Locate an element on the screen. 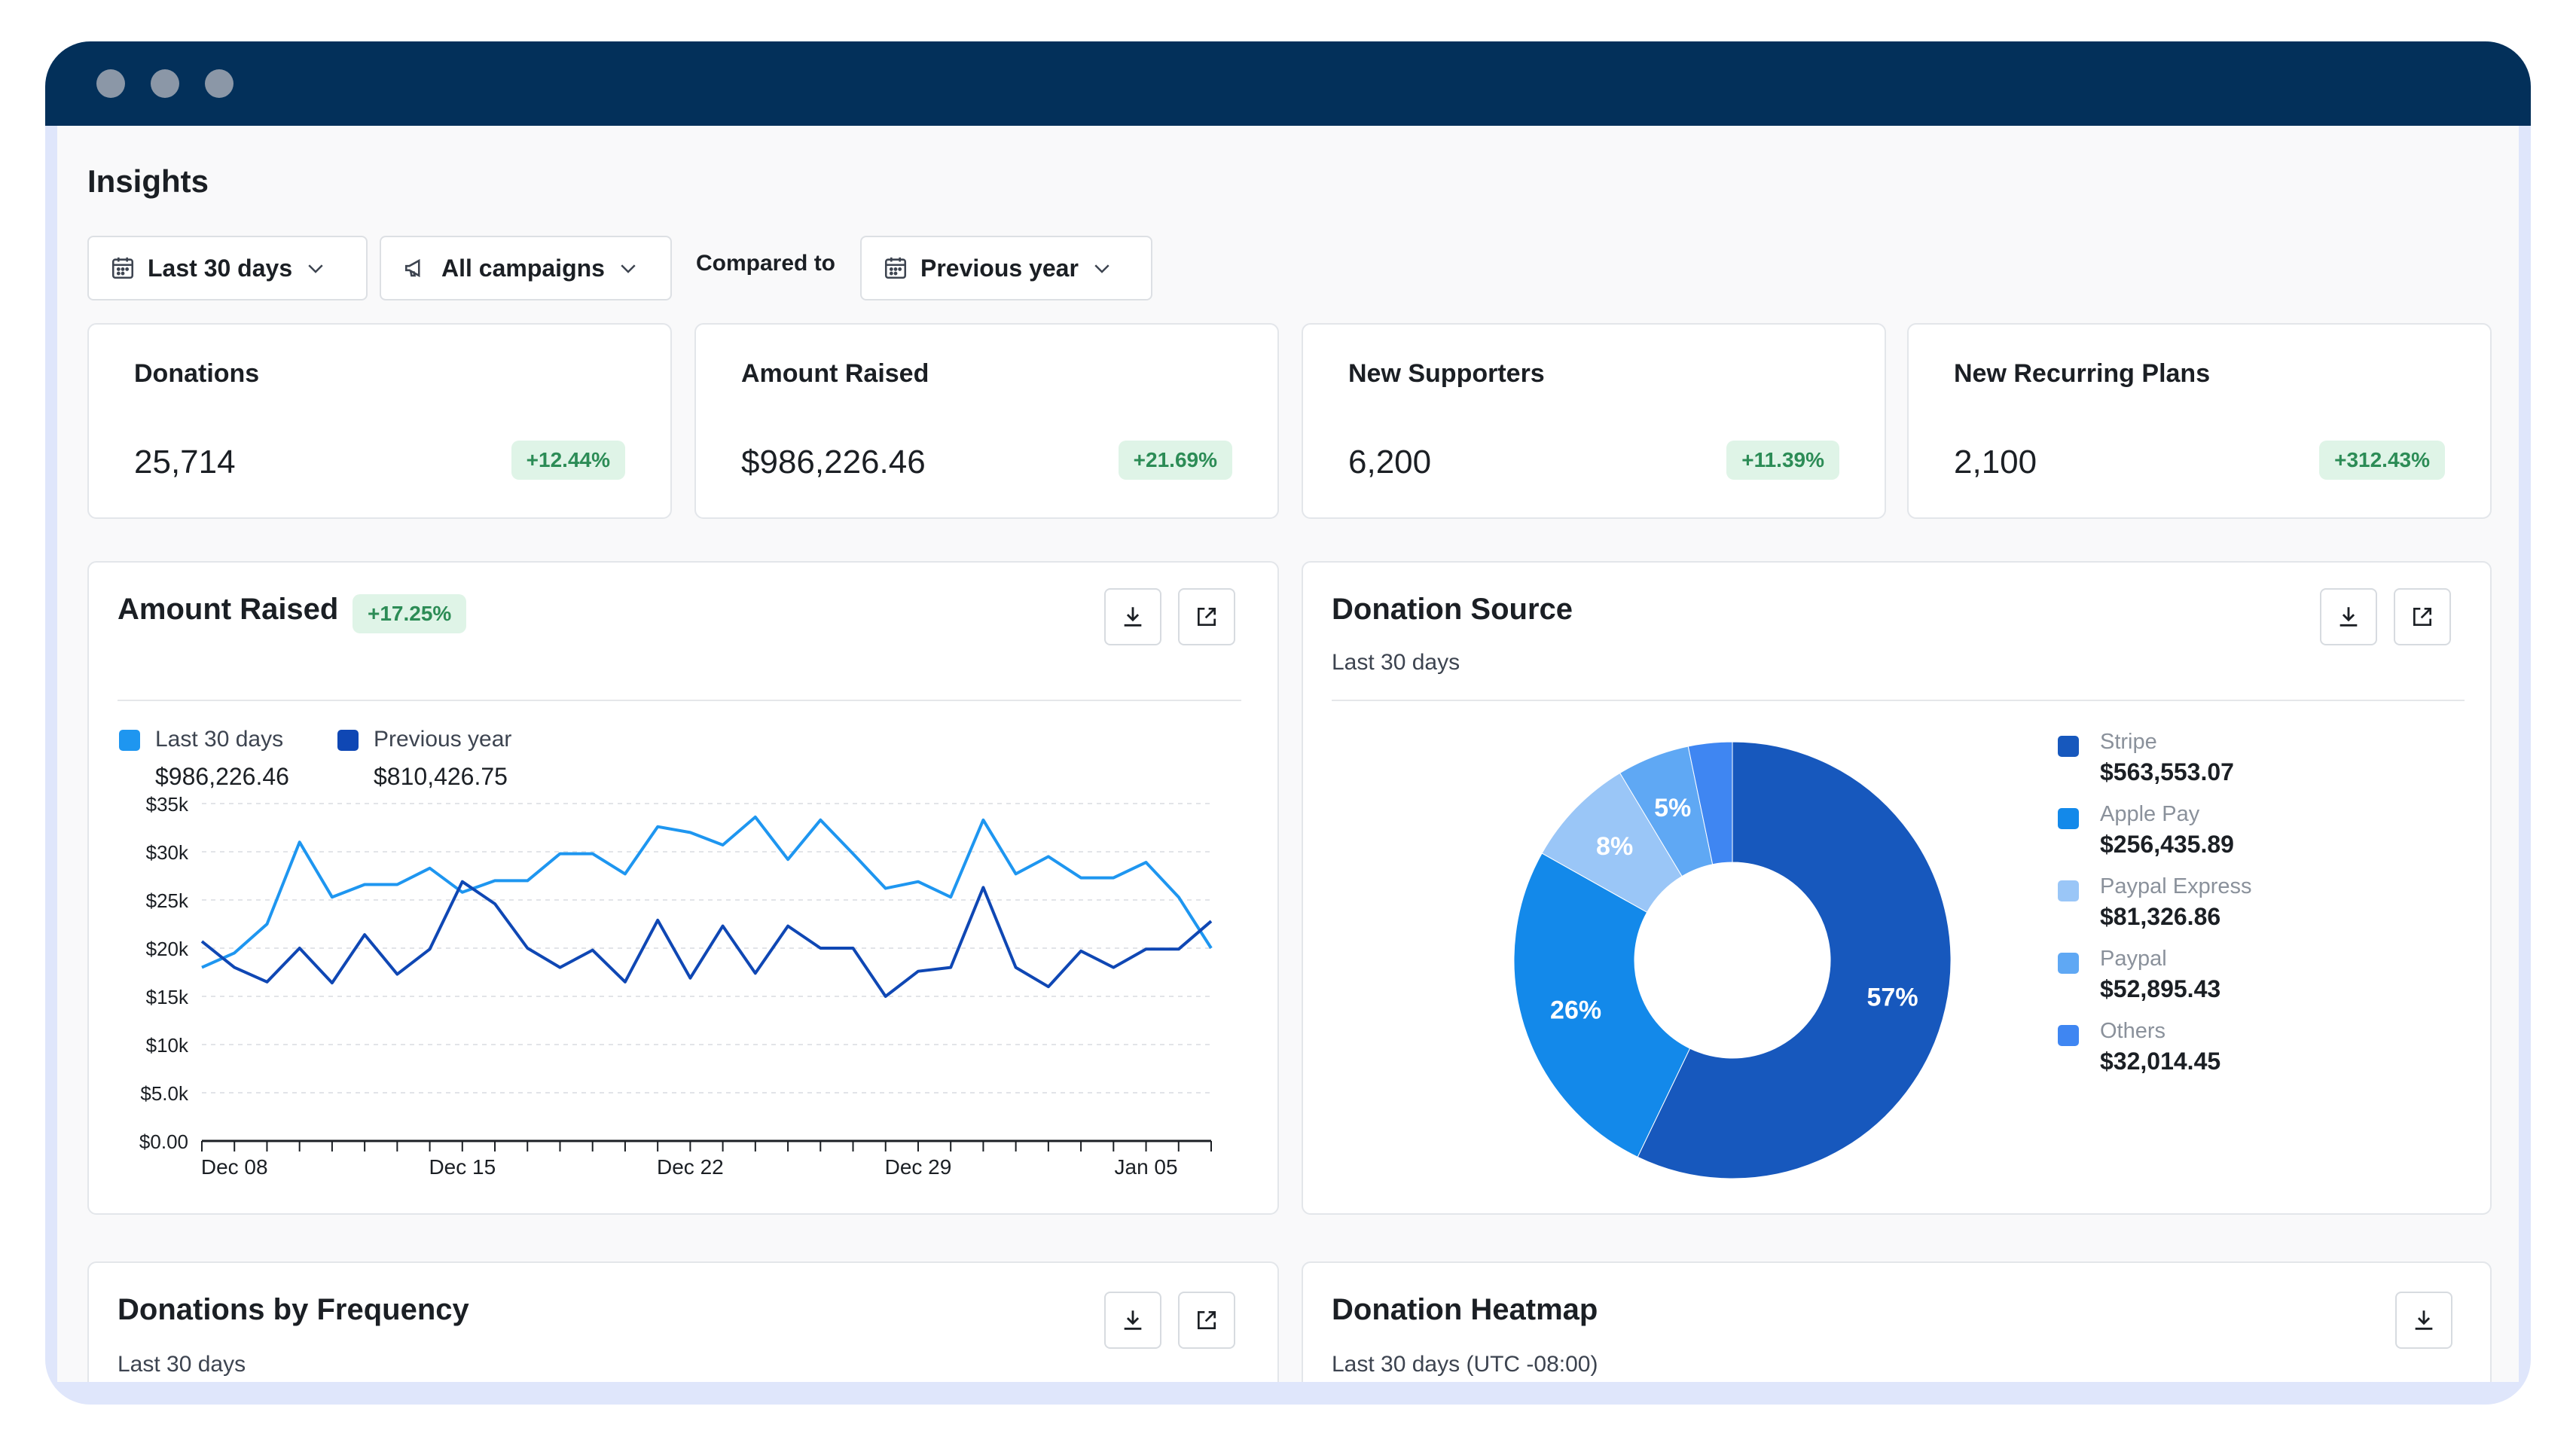 The image size is (2576, 1455). stat-card-new-supporters: New Supporters 6,200 +11.39% is located at coordinates (1594, 421).